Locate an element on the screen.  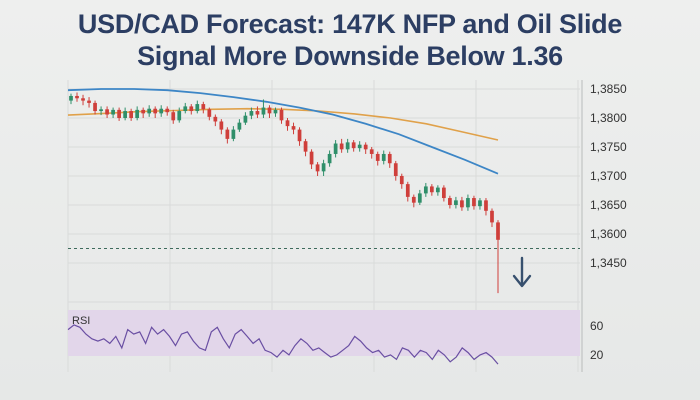
moving-averages is located at coordinates (283, 131).